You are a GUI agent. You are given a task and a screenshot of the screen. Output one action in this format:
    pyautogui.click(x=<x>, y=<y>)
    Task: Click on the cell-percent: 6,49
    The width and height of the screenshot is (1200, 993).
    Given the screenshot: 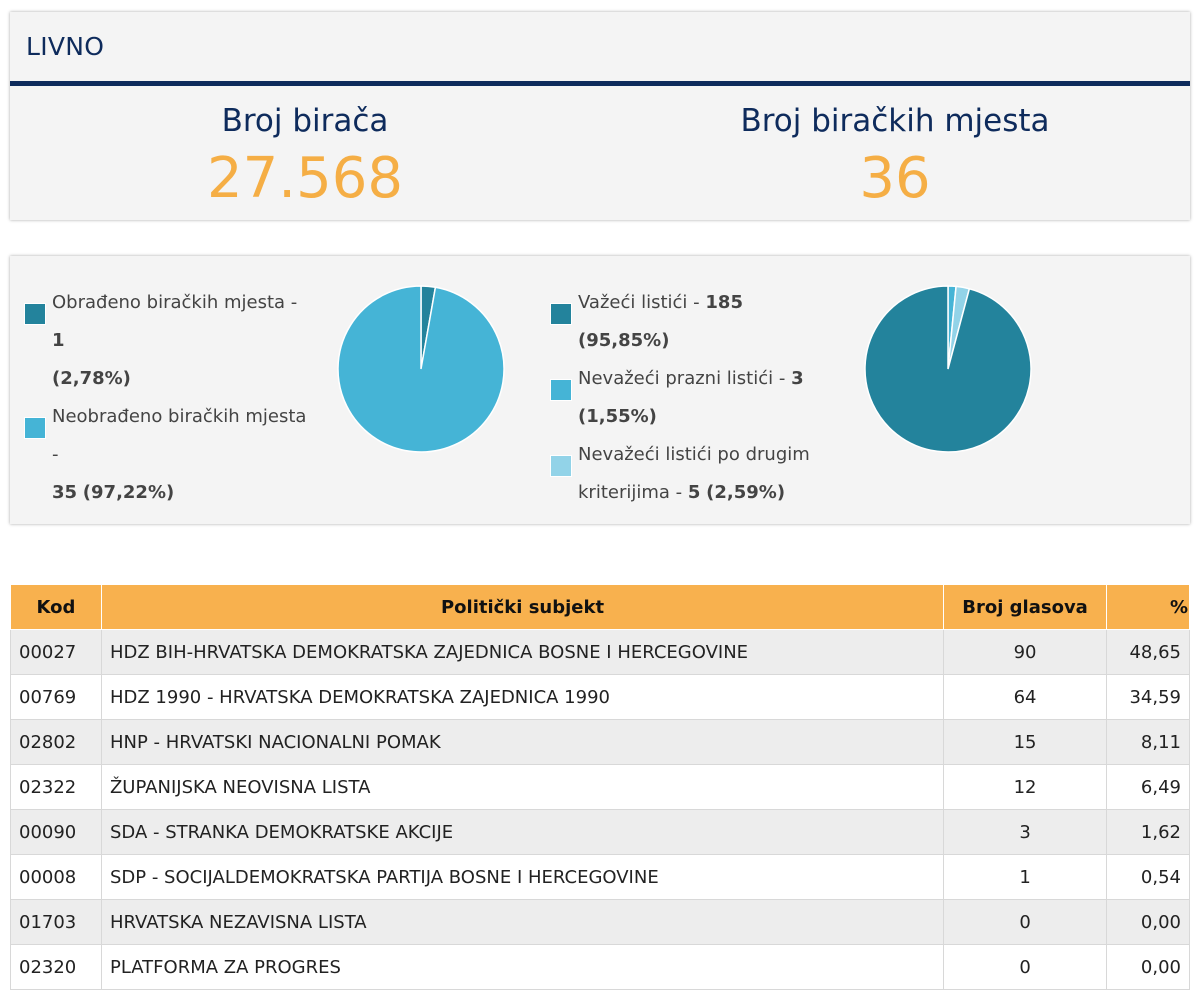 What is the action you would take?
    pyautogui.click(x=1148, y=787)
    